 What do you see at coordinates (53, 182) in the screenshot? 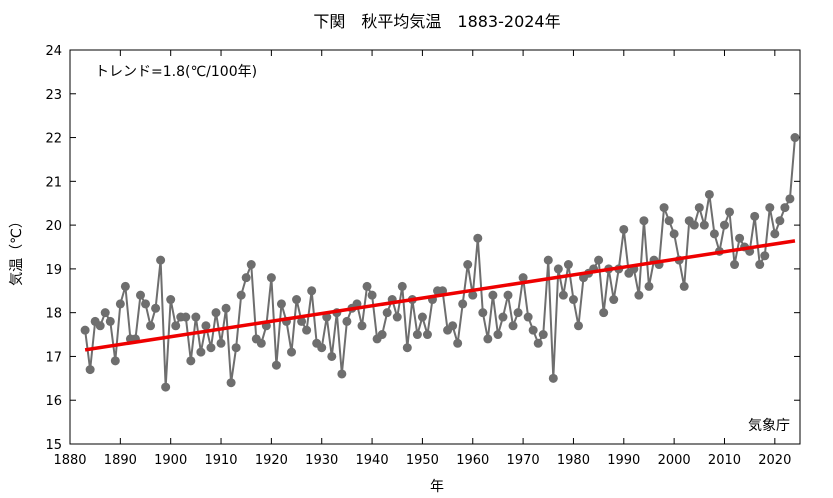
I see `y-tick-label: 21` at bounding box center [53, 182].